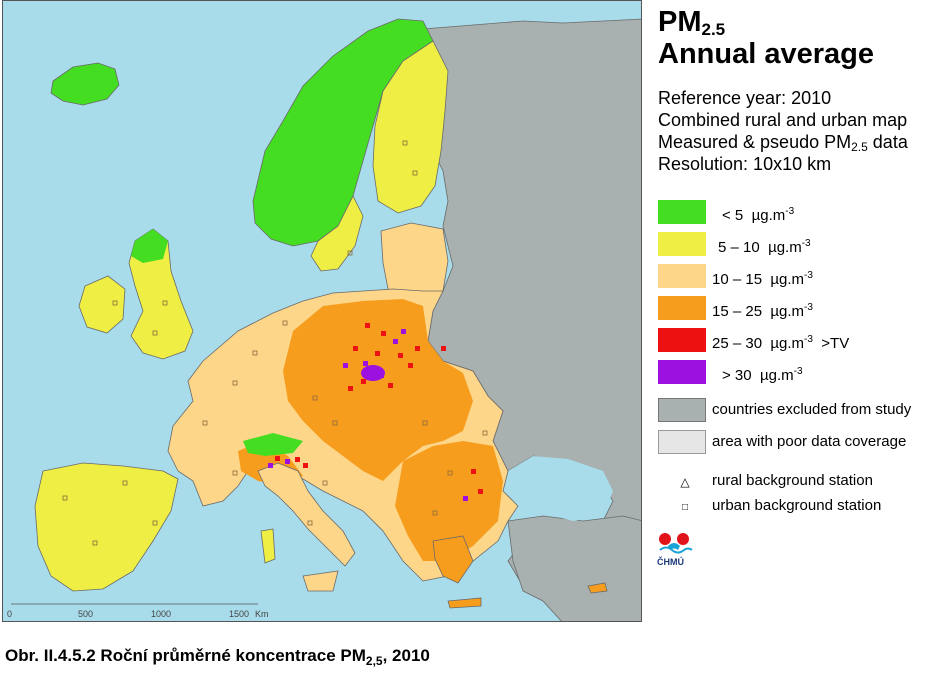 The height and width of the screenshot is (673, 950). What do you see at coordinates (262, 614) in the screenshot?
I see `scale-unit: Km` at bounding box center [262, 614].